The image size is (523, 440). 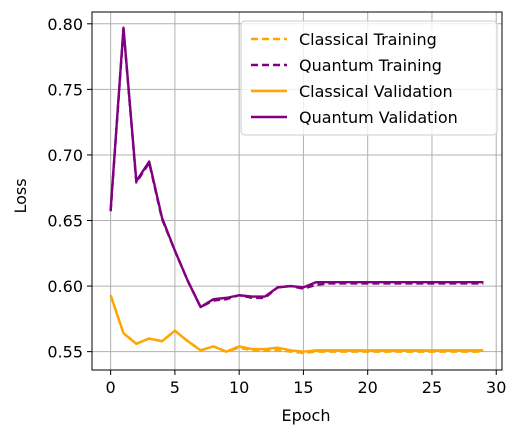 I want to click on y-tick-label: 0.75, so click(x=65, y=89).